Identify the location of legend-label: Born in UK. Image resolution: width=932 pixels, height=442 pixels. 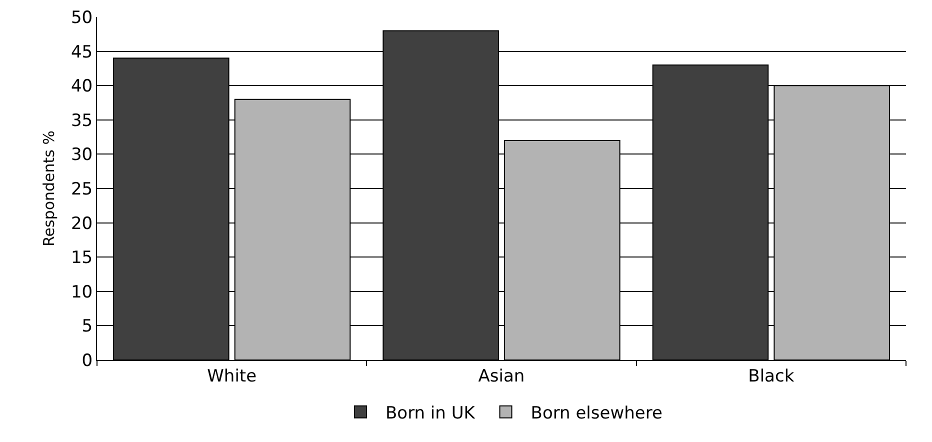
(431, 413).